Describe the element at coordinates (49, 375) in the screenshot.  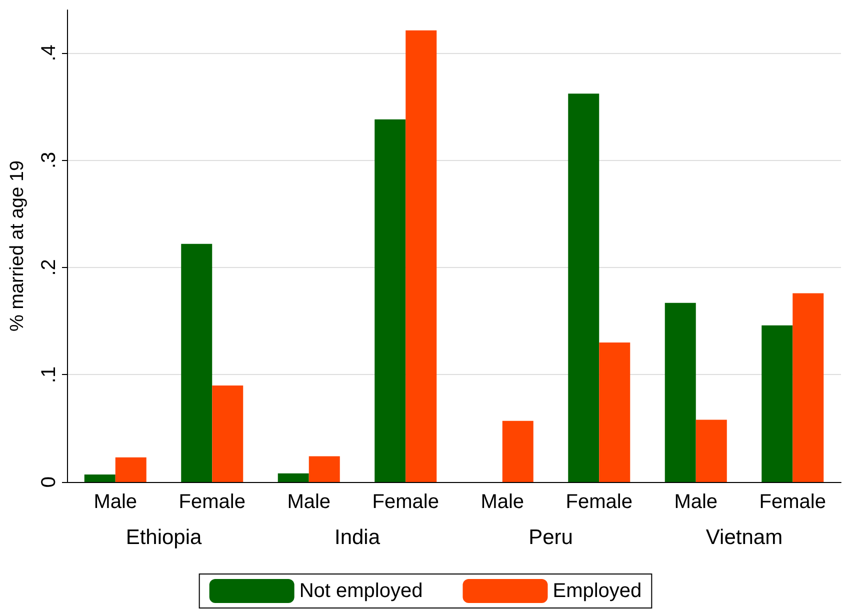
I see `y-tick-label: .1` at that location.